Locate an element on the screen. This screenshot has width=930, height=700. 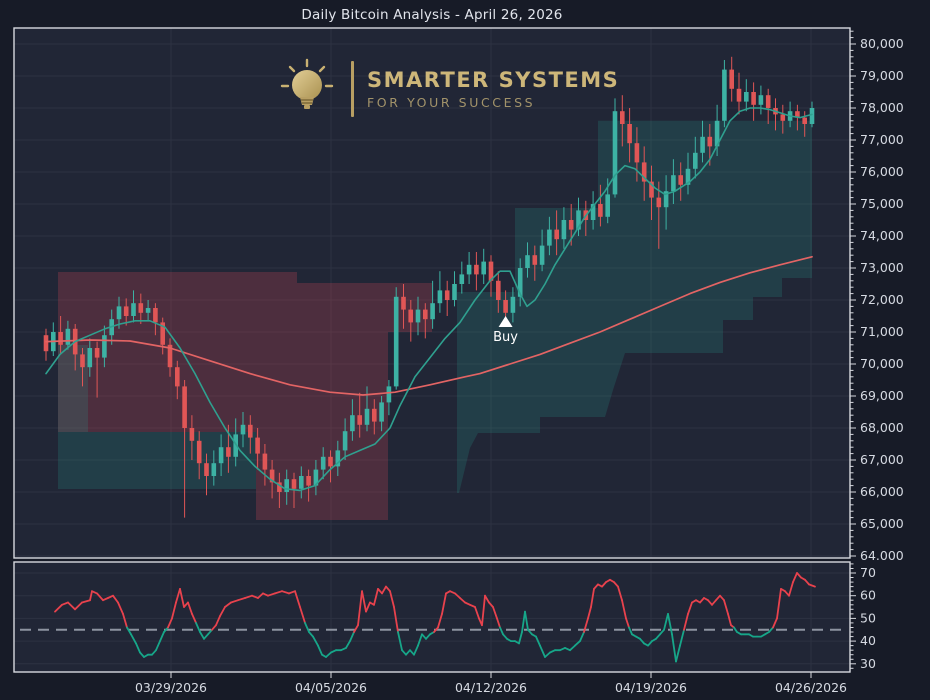
date-tick-label: 04/12/2026 is located at coordinates (491, 687).